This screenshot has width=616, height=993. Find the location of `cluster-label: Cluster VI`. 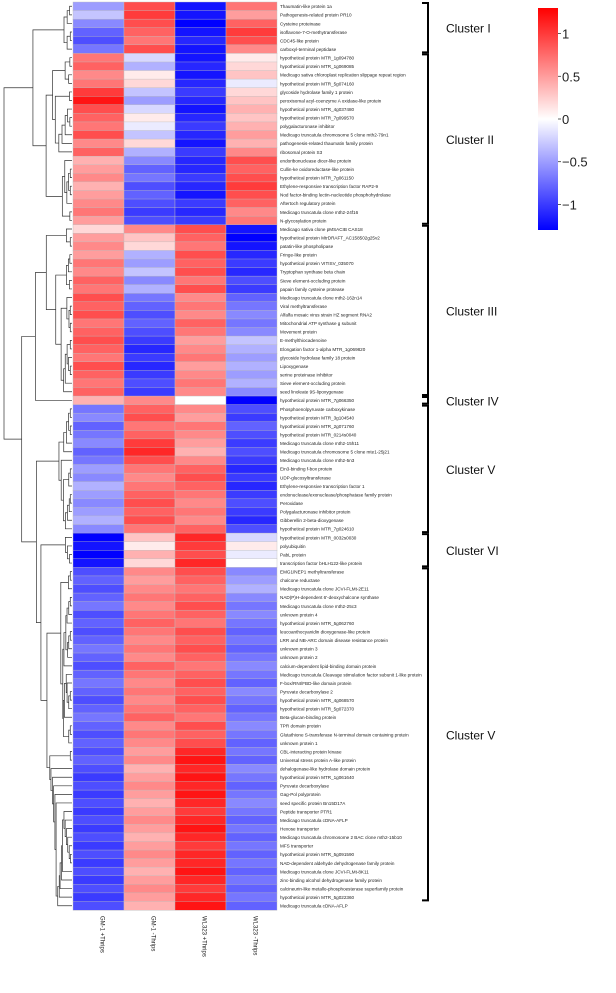

cluster-label: Cluster VI is located at coordinates (472, 551).